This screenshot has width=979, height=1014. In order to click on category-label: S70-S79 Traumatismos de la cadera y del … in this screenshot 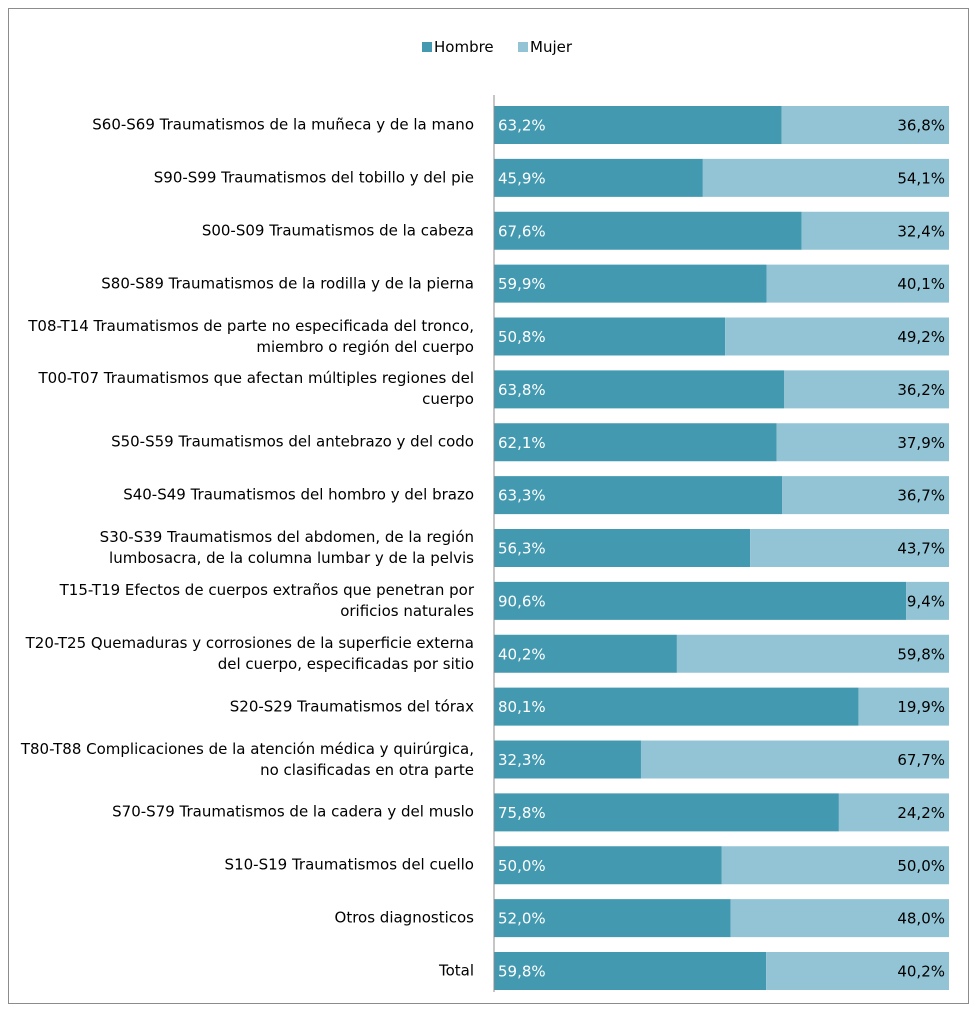, I will do `click(293, 811)`.